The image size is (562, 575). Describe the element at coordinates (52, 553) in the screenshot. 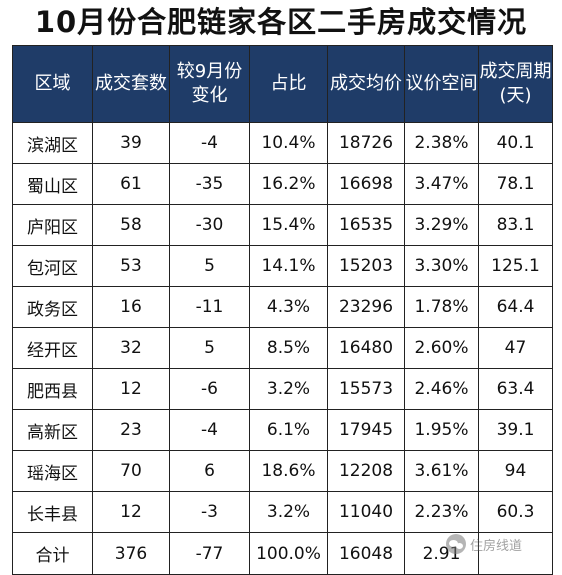

I see `table-cell: 合计` at that location.